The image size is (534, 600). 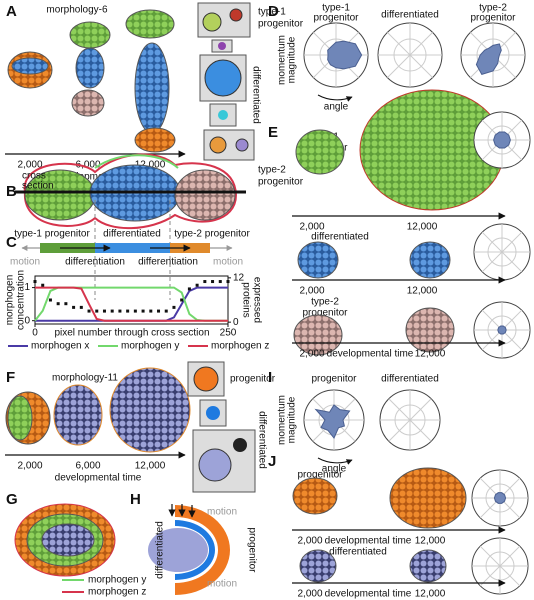 I want to click on label: angle, so click(x=334, y=469).